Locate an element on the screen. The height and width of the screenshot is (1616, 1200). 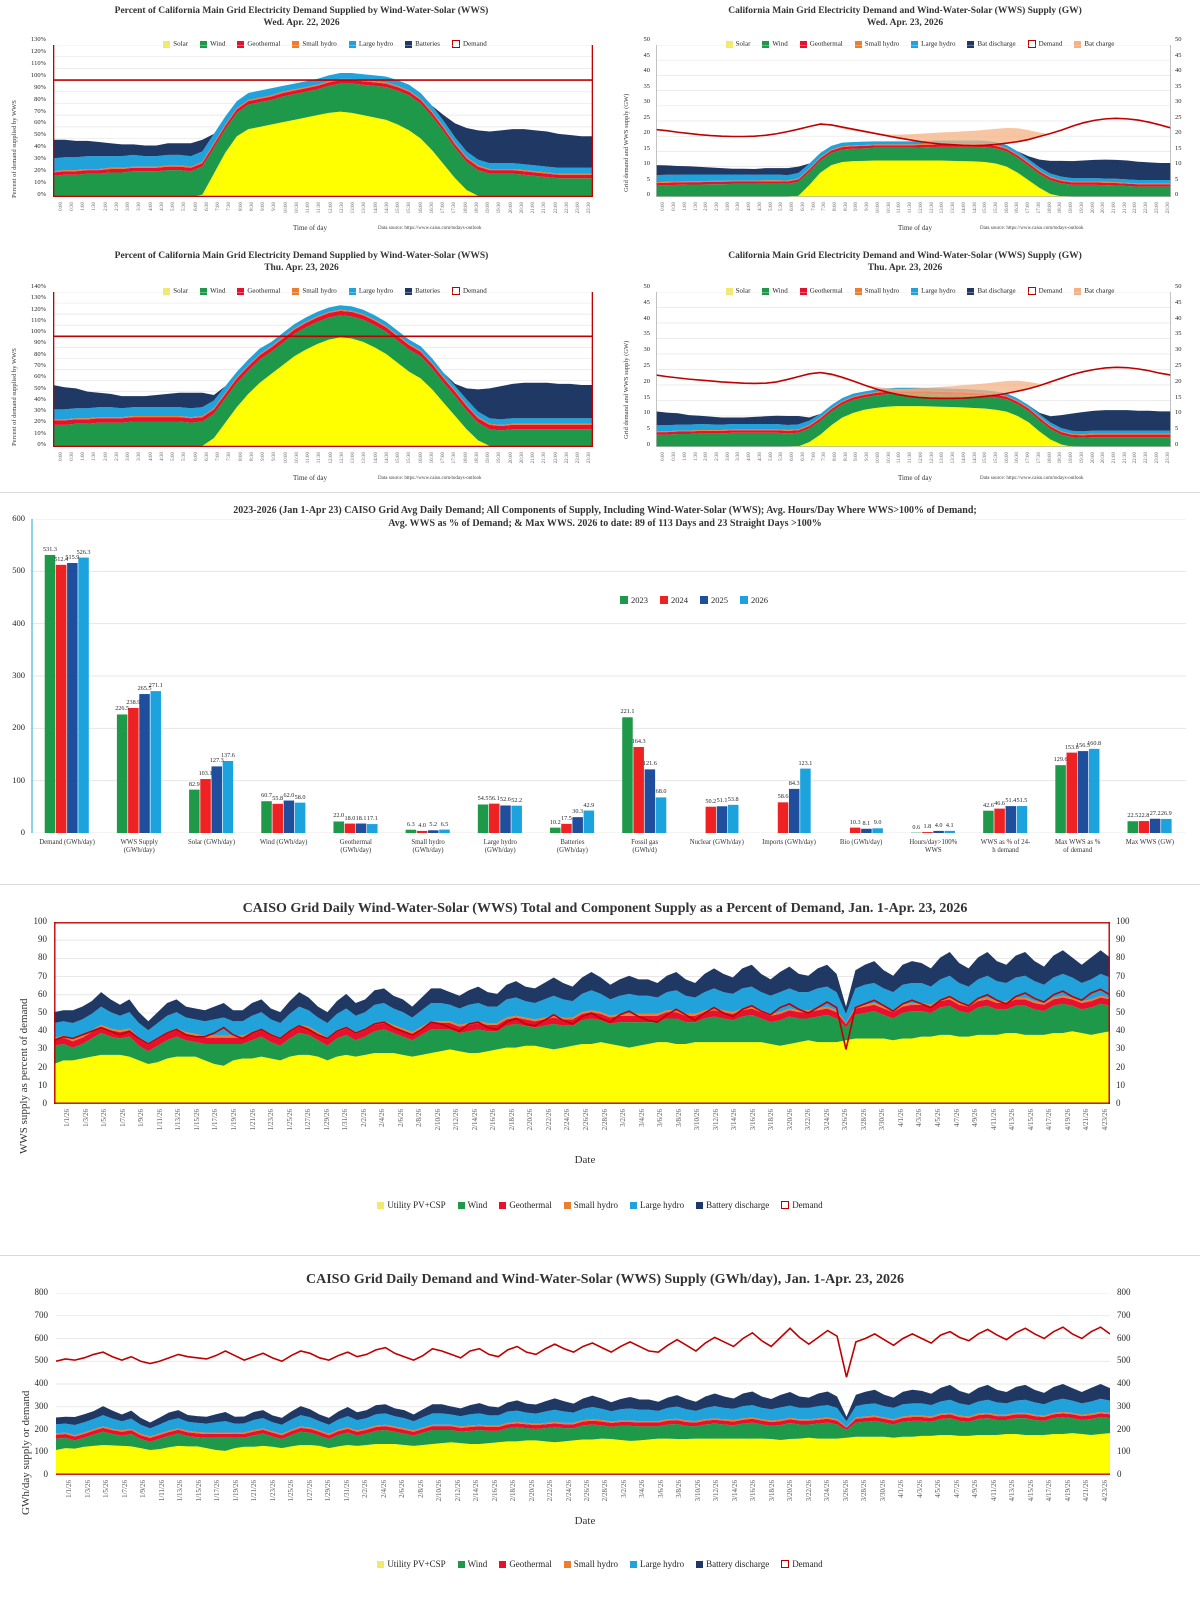
p1-x-tick: 23:30 is located at coordinates (590, 208).